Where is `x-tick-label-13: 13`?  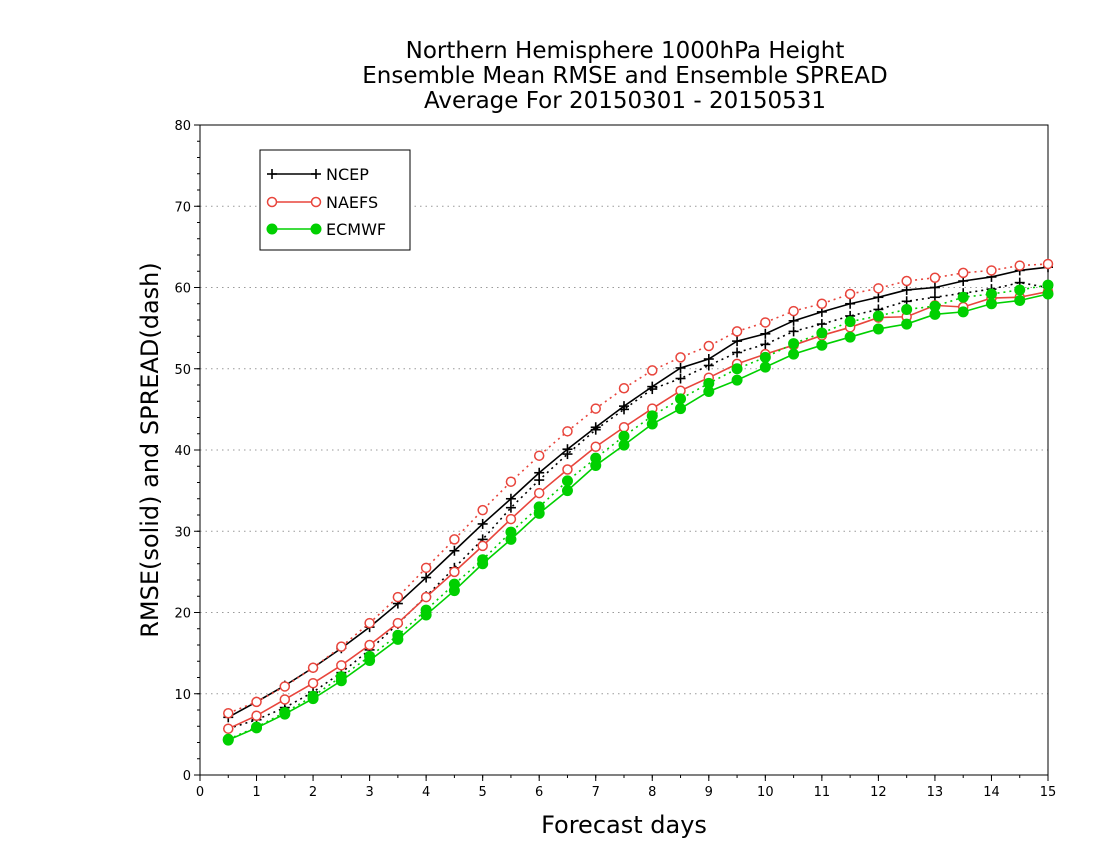 x-tick-label-13: 13 is located at coordinates (935, 792).